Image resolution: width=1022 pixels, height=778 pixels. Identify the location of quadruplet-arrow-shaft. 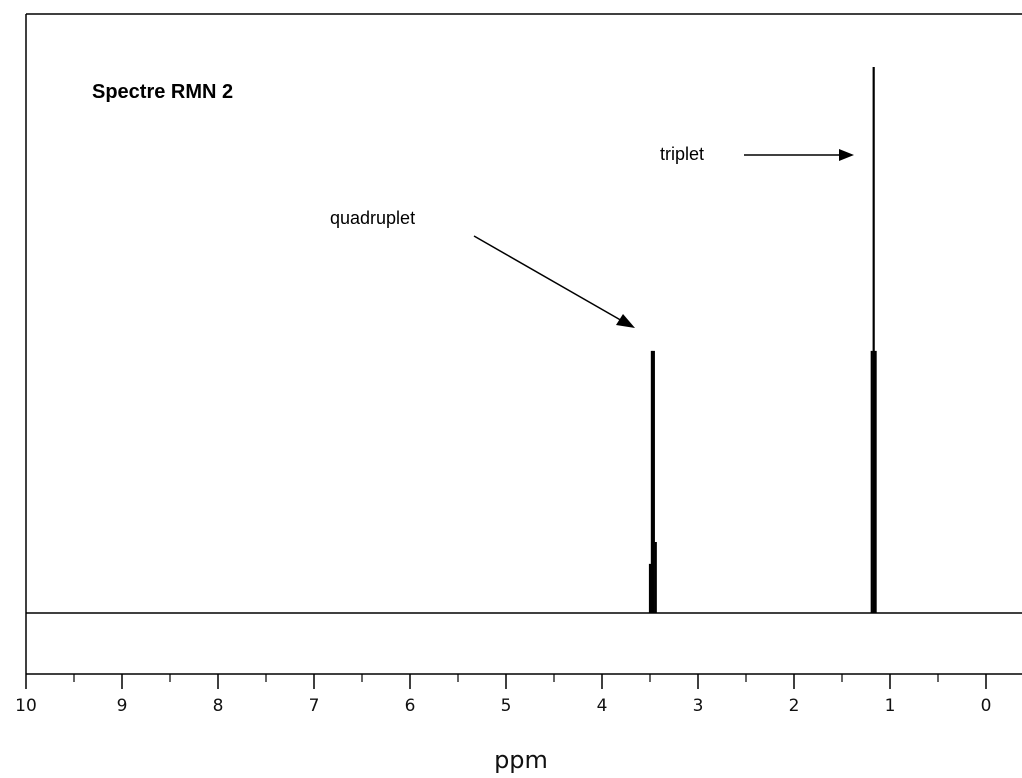
(549, 279).